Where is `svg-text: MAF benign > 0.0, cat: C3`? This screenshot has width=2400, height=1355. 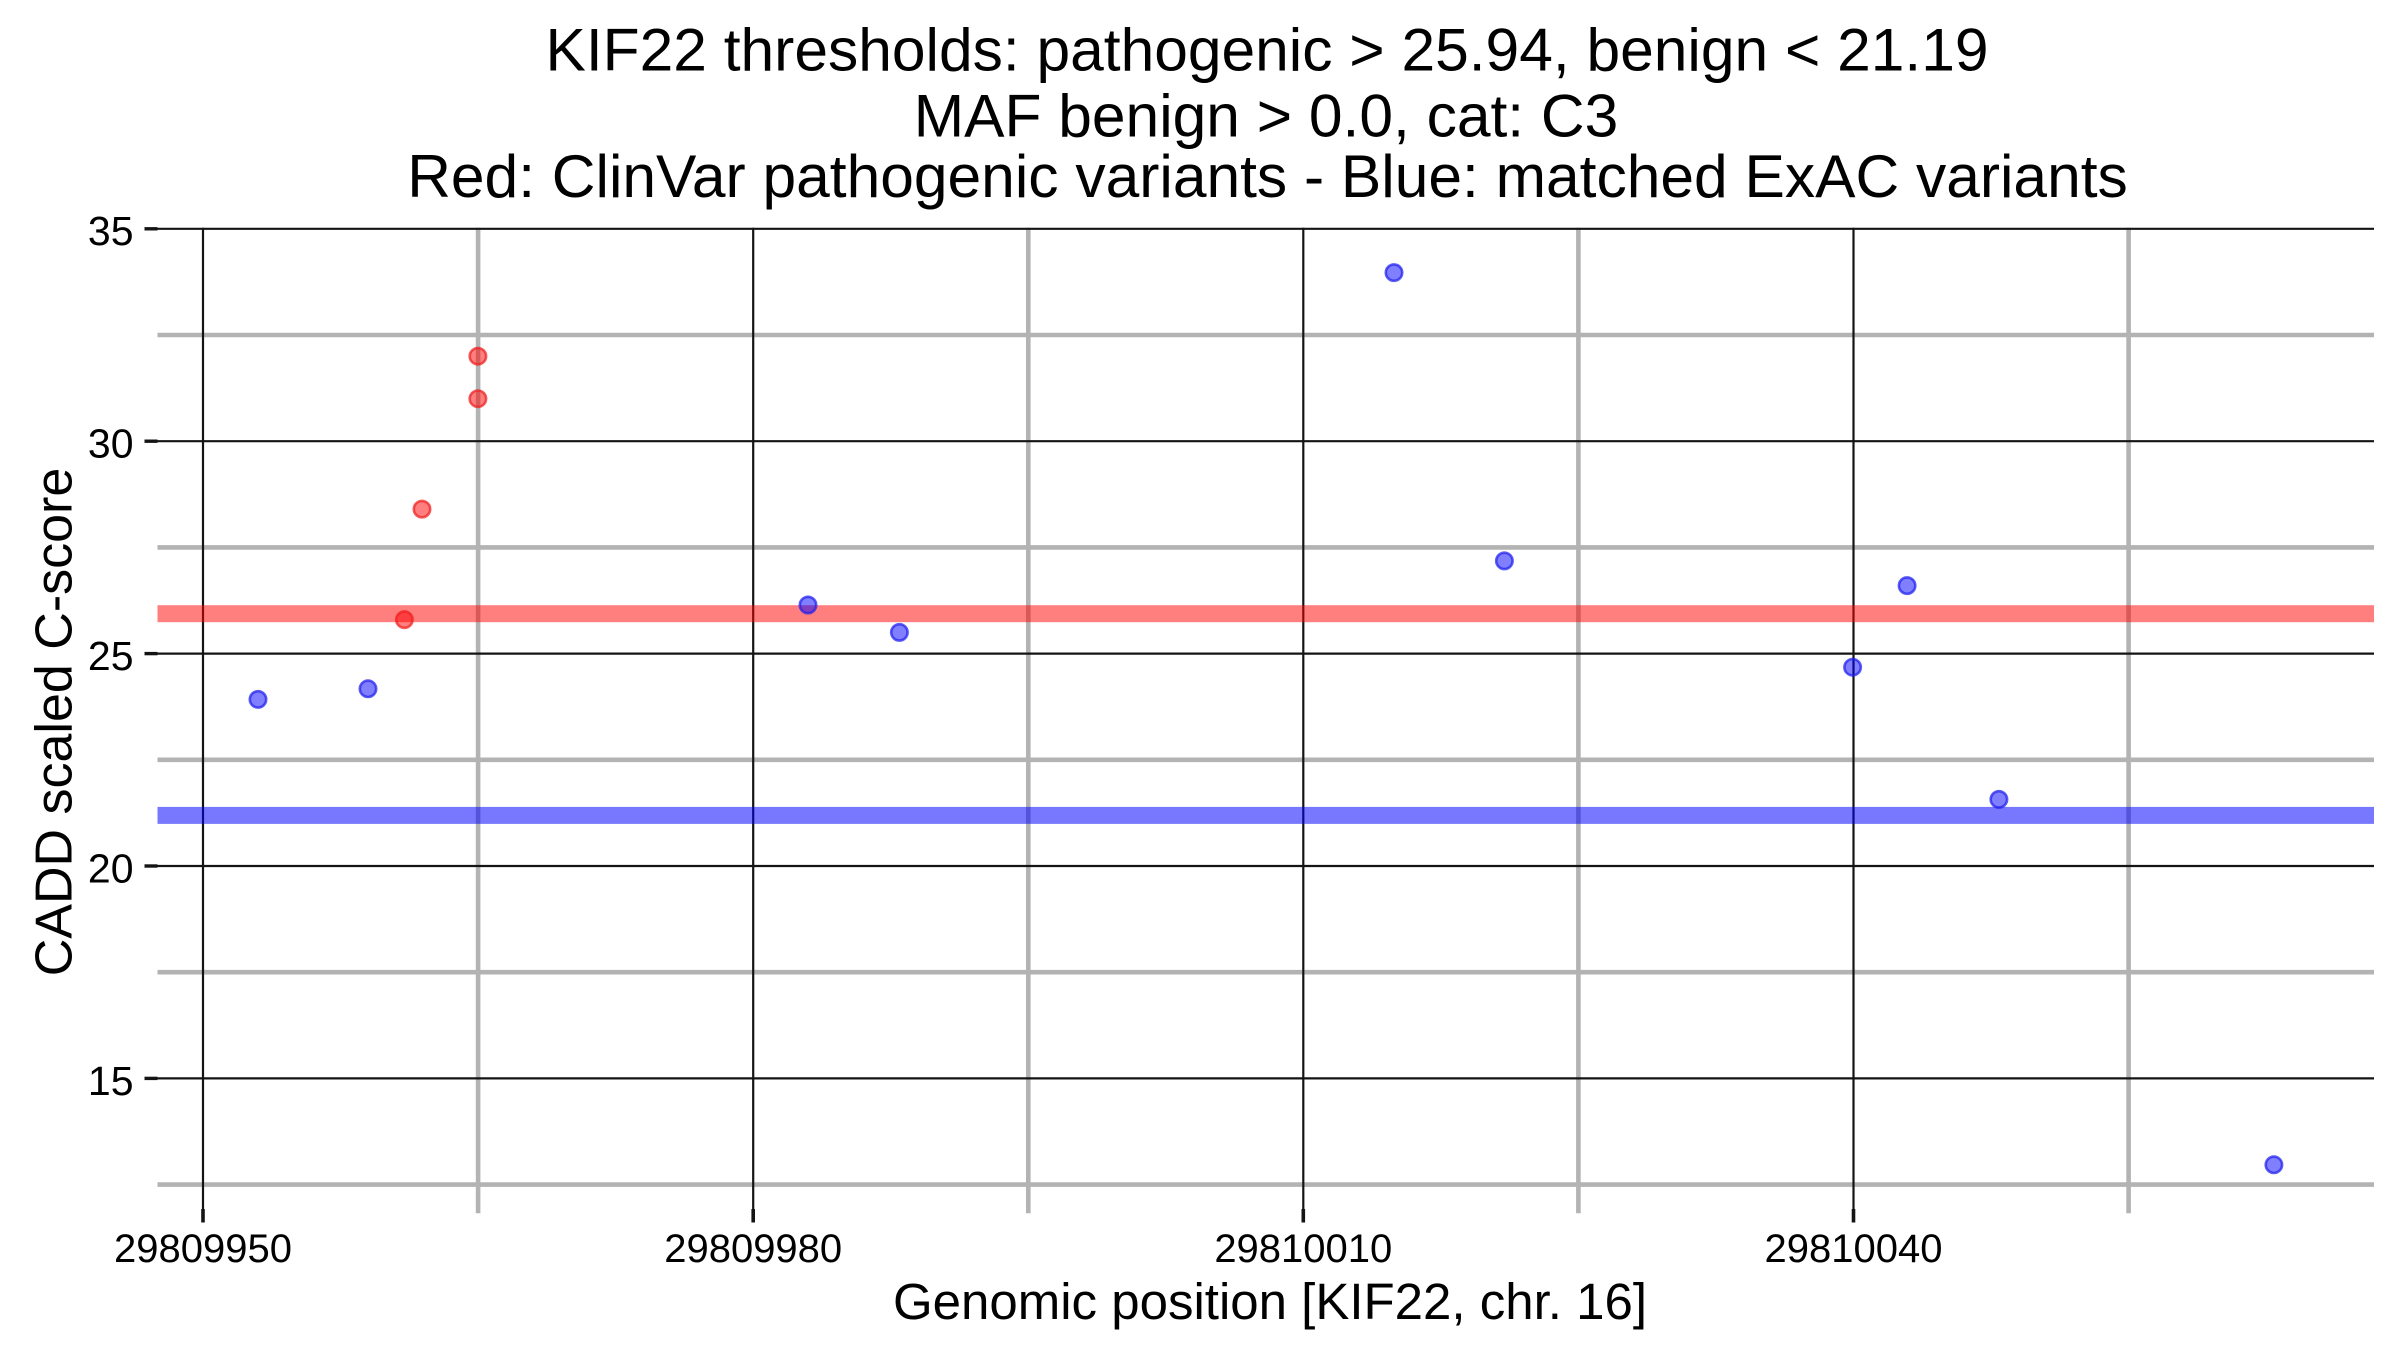
svg-text: MAF benign > 0.0, cat: C3 is located at coordinates (1266, 116).